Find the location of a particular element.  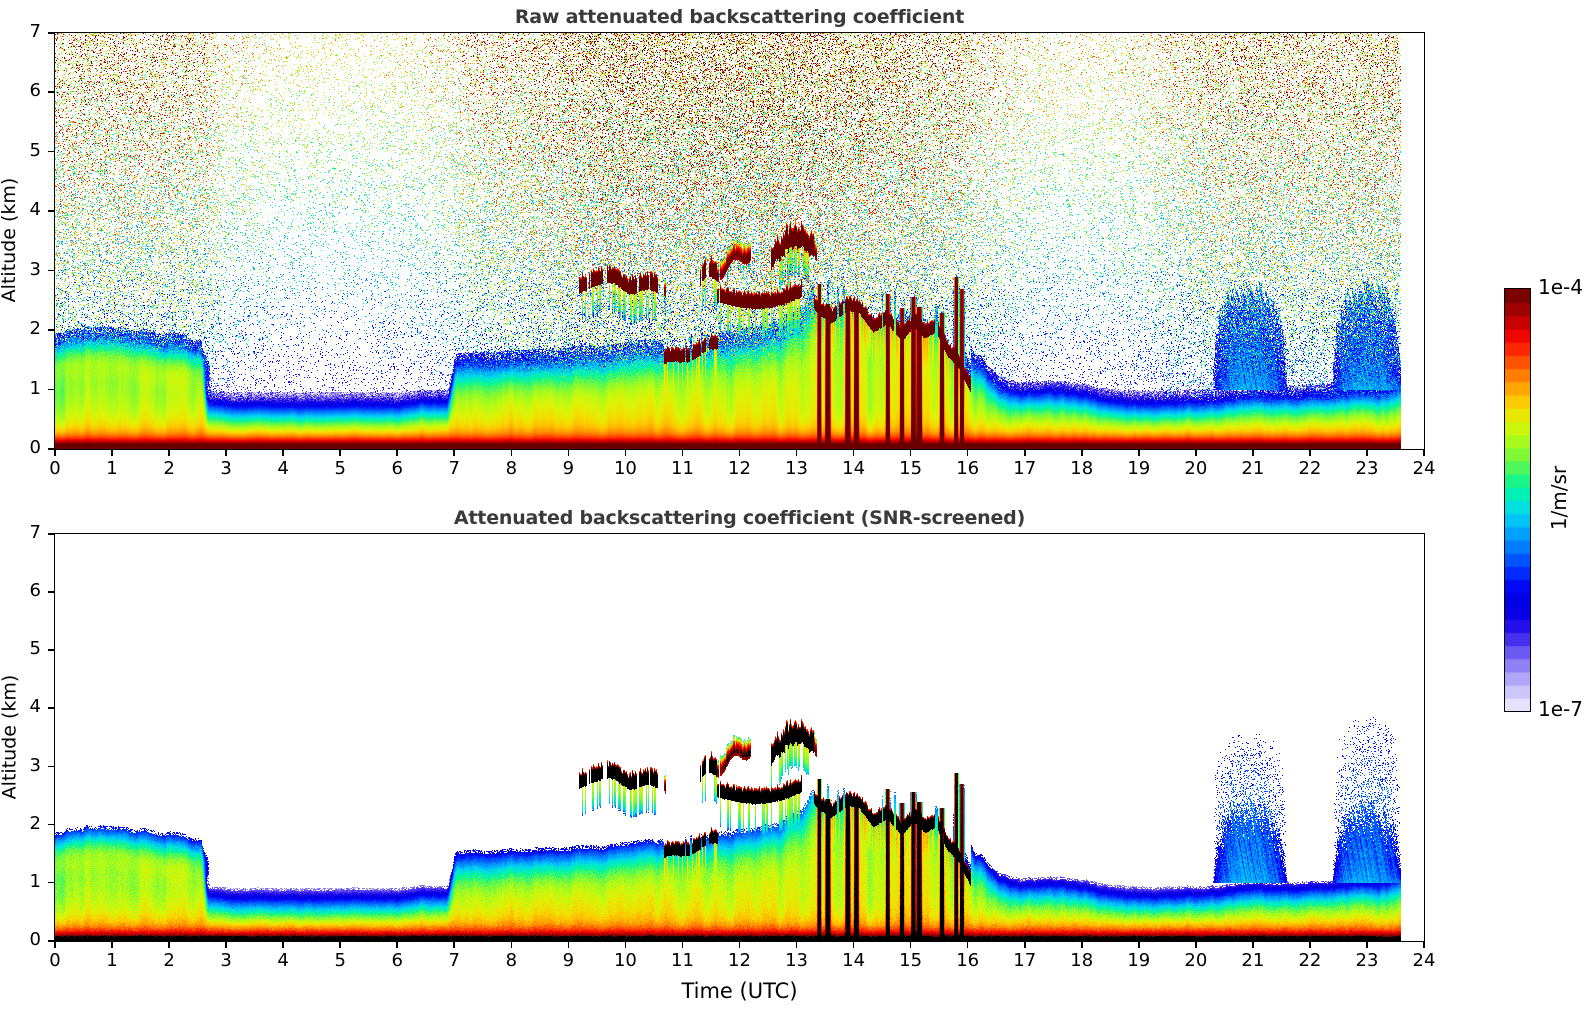

x-tick-label: 2 is located at coordinates (169, 960).